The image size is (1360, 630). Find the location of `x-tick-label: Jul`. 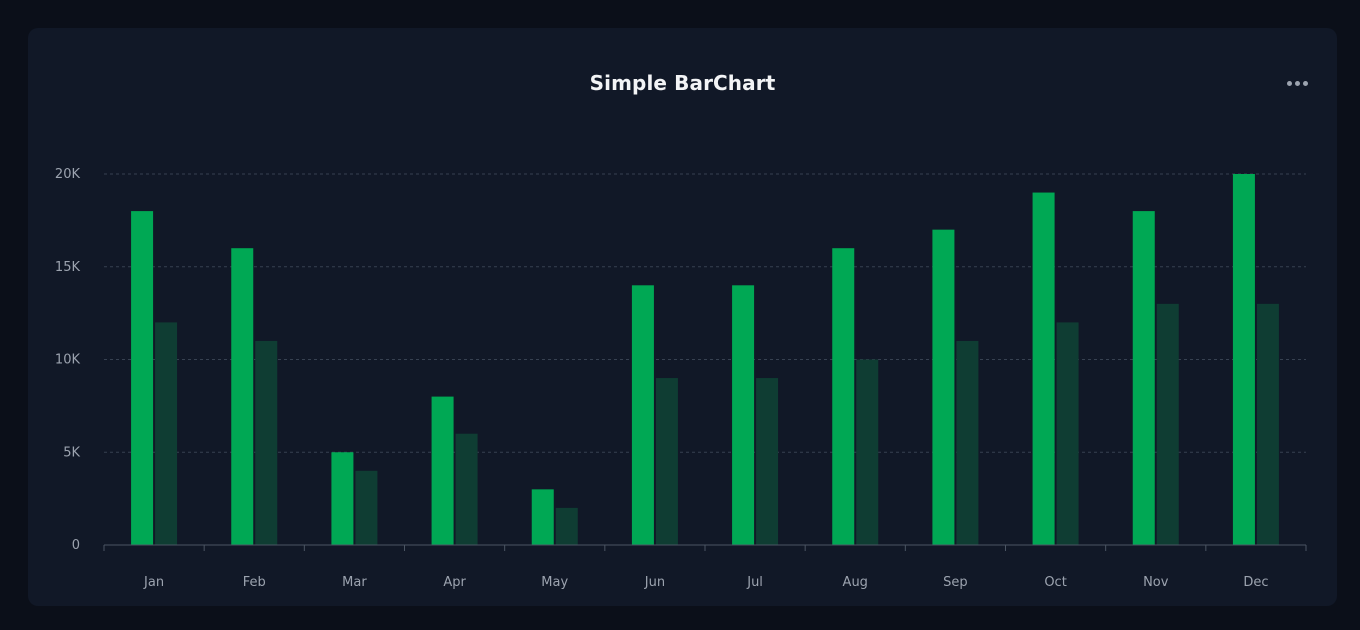

x-tick-label: Jul is located at coordinates (754, 582).